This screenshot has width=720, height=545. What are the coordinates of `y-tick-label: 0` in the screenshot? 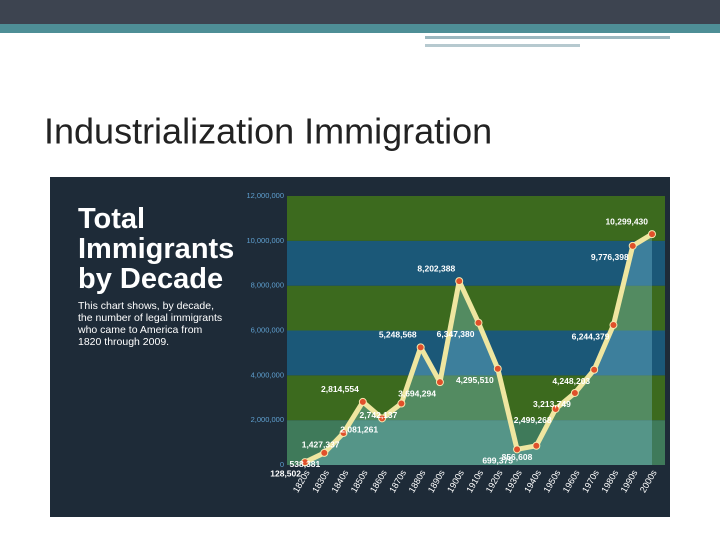 It's located at (282, 464).